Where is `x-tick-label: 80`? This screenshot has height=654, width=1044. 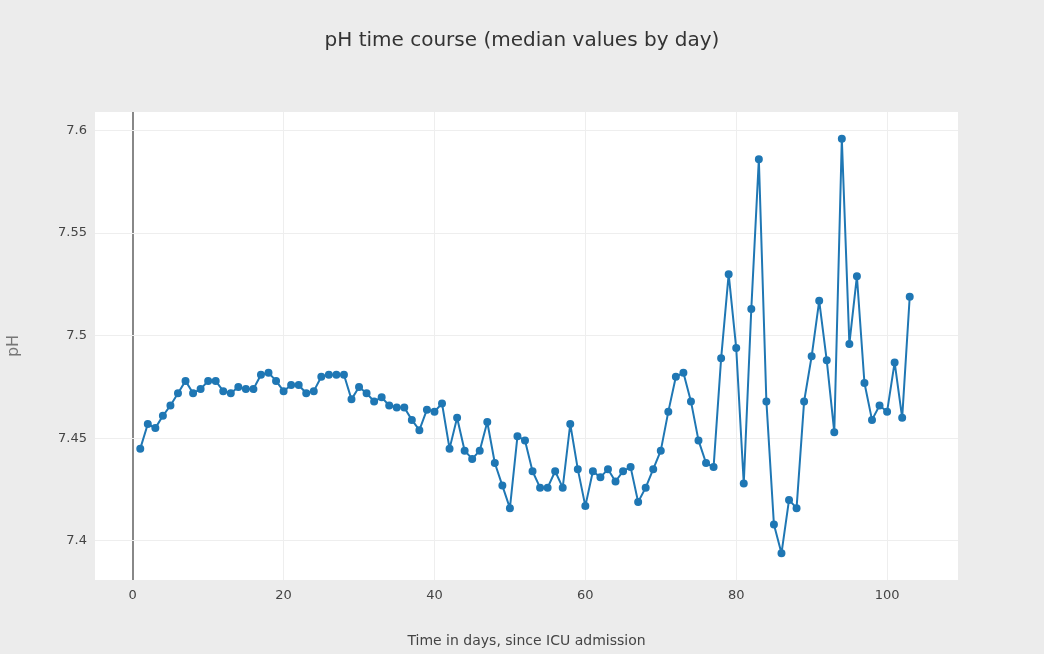
x-tick-label: 80 is located at coordinates (736, 595).